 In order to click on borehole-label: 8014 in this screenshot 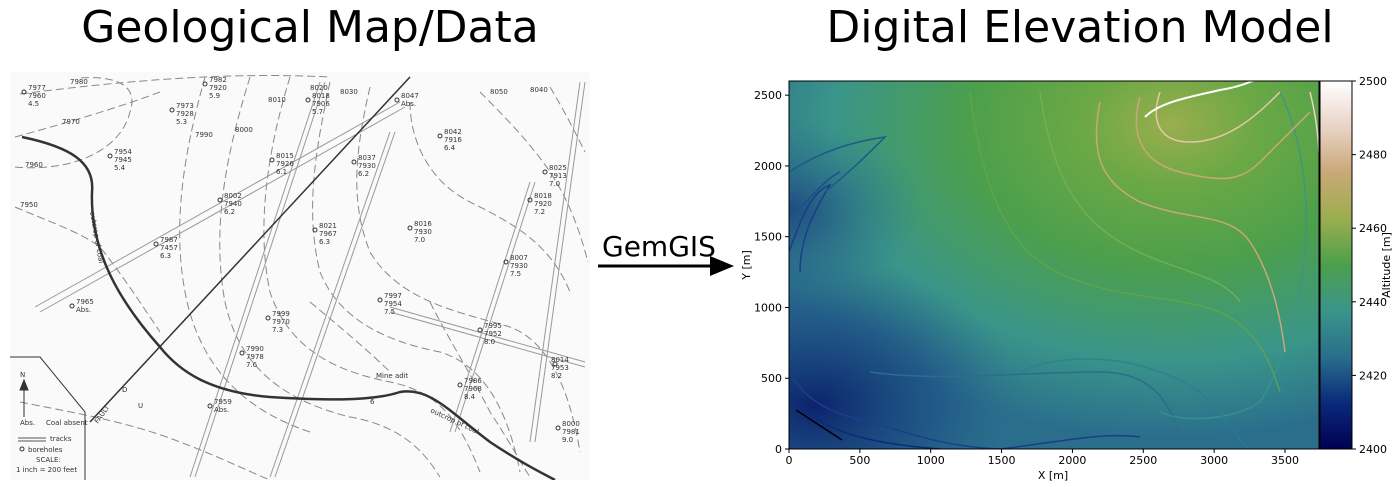, I will do `click(560, 360)`.